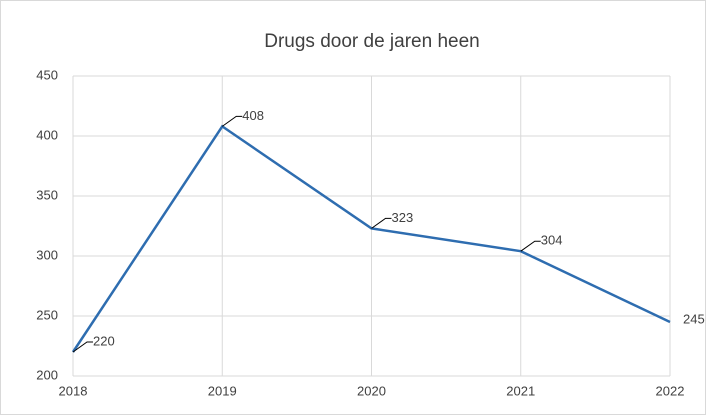 Image resolution: width=707 pixels, height=416 pixels. Describe the element at coordinates (670, 390) in the screenshot. I see `x-tick-label: 2022` at that location.